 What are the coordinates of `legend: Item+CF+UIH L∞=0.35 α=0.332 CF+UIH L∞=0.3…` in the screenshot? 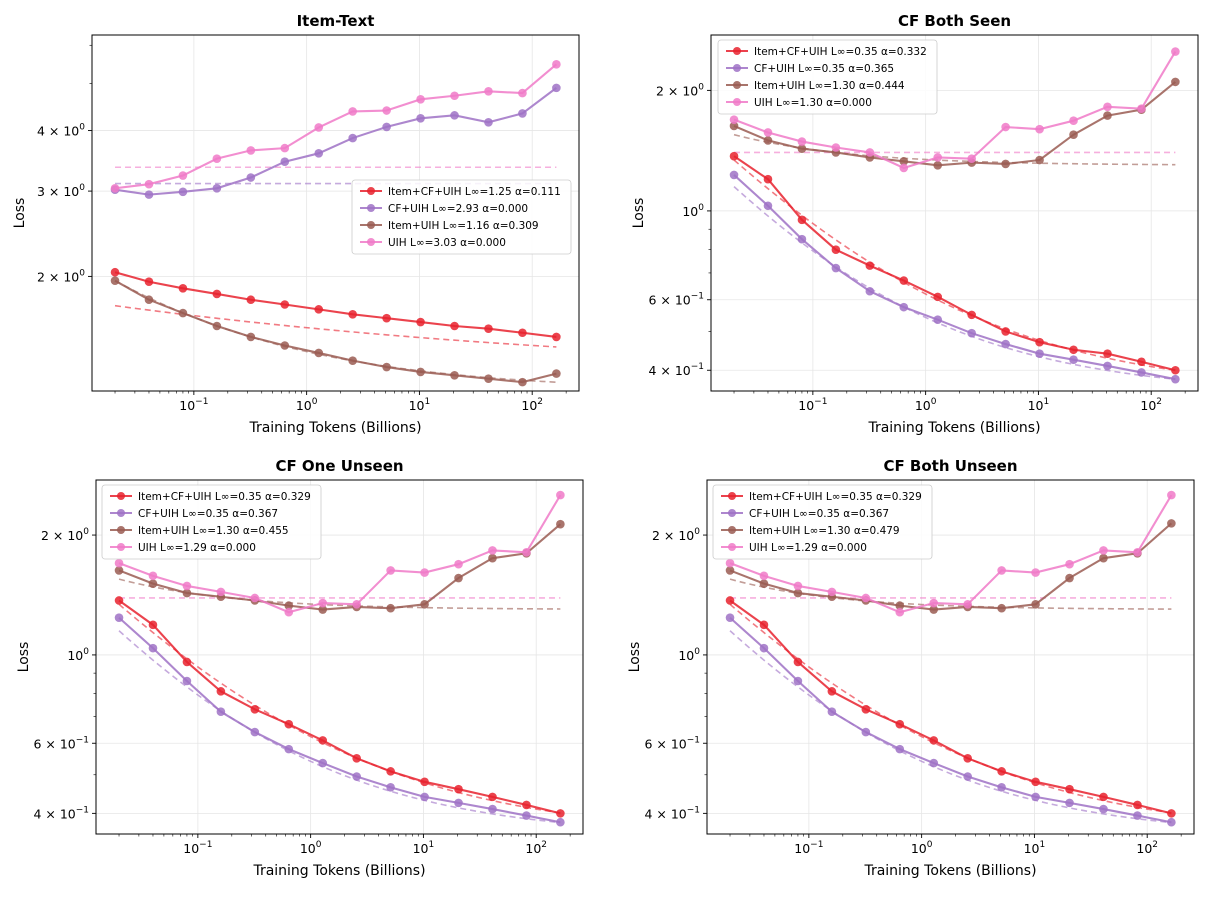 It's located at (827, 77).